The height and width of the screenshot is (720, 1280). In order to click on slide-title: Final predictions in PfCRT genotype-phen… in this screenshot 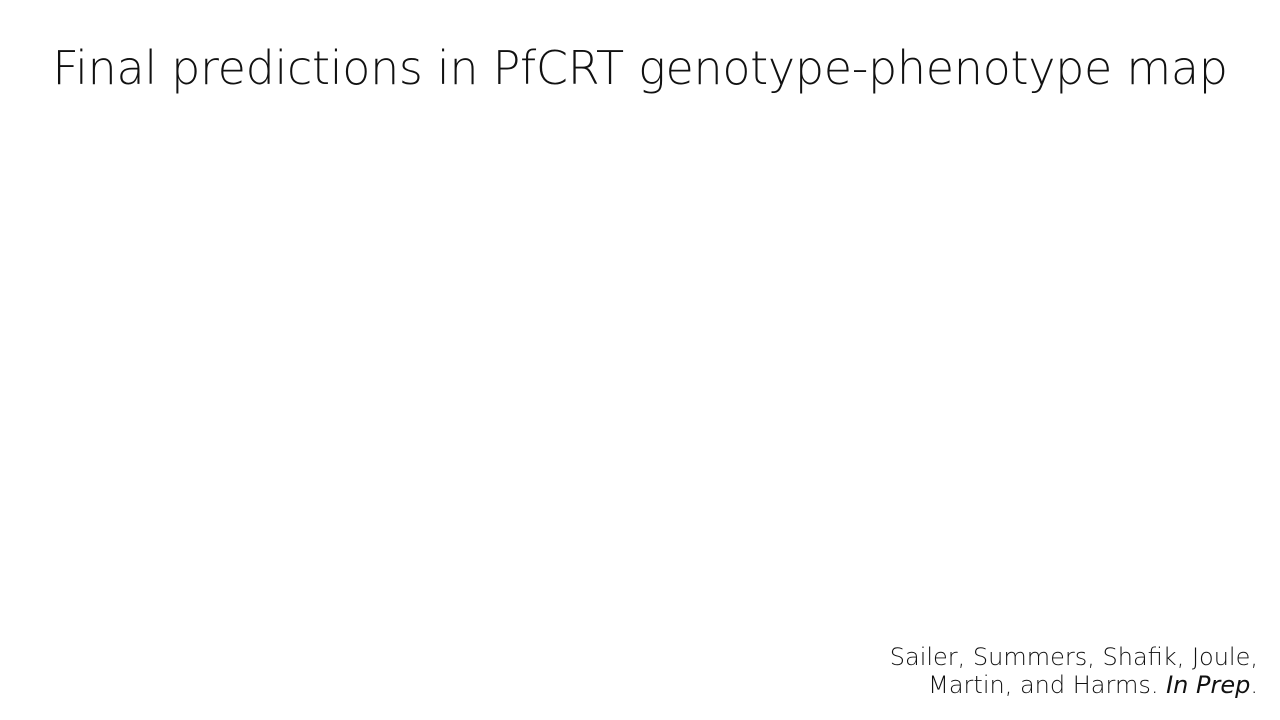, I will do `click(640, 68)`.